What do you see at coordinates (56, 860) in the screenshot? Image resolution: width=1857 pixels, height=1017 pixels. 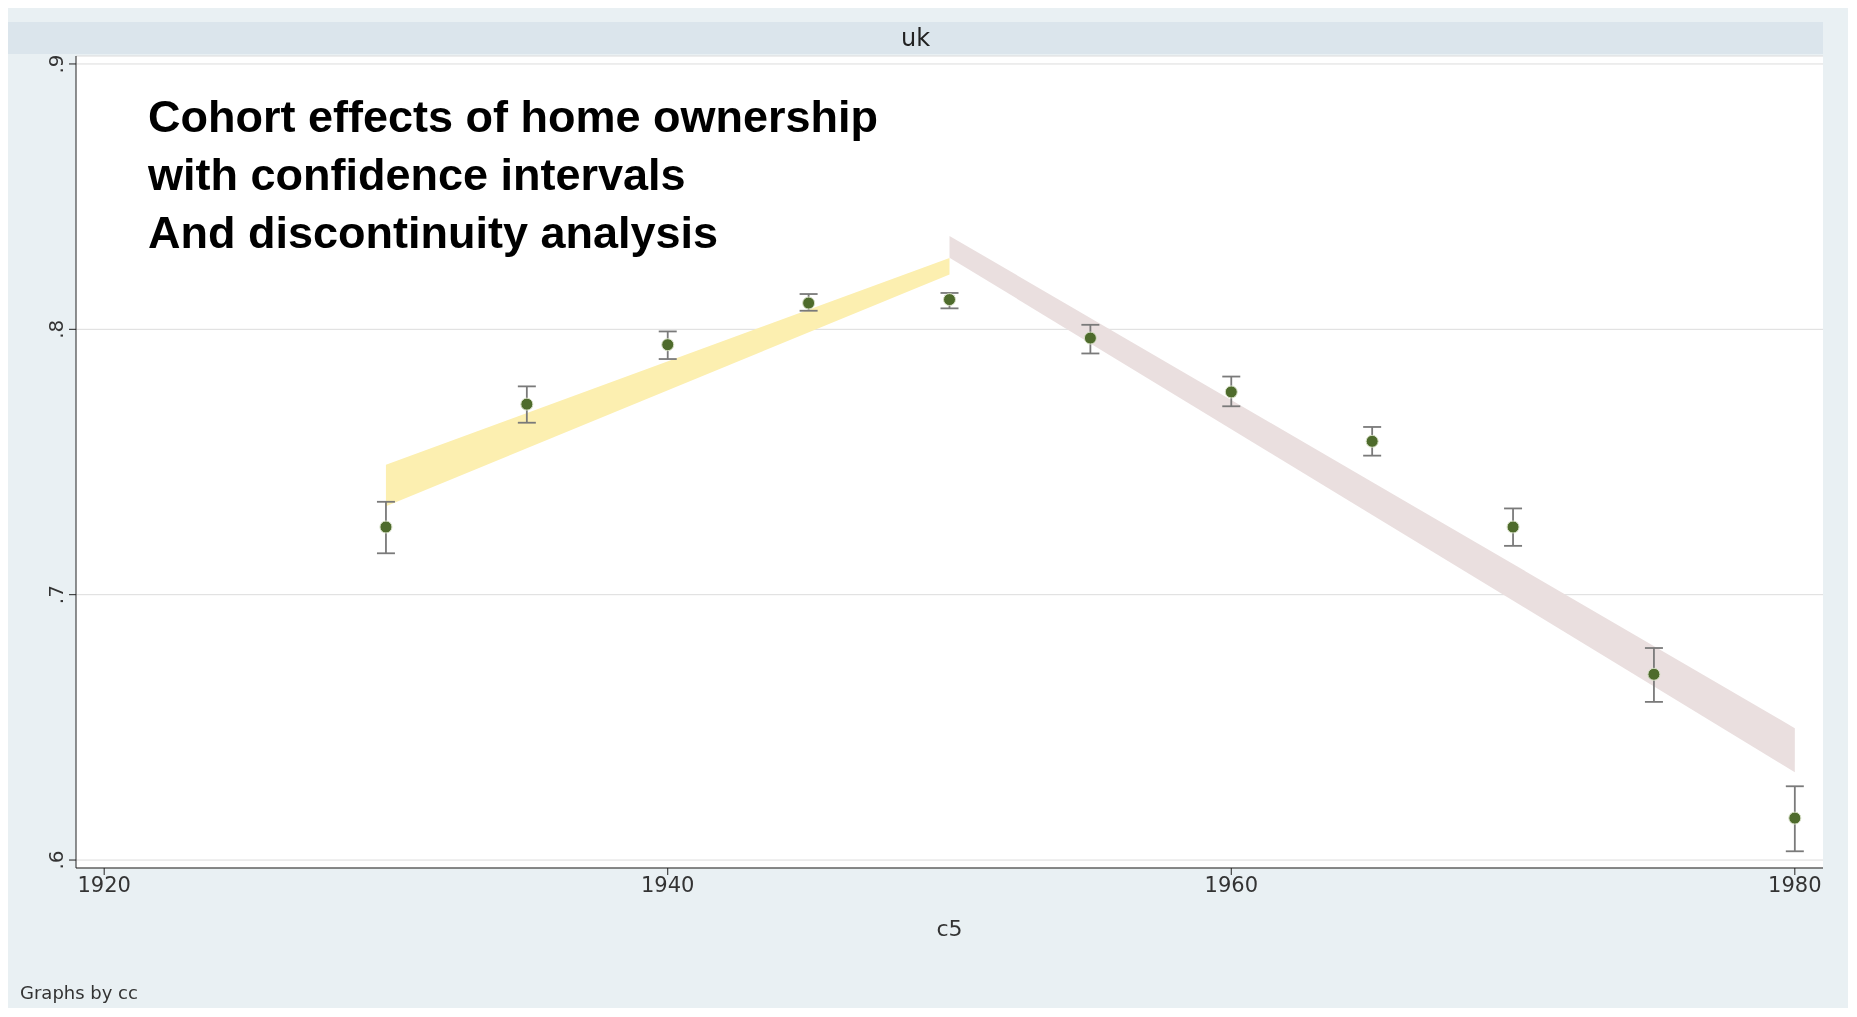 I see `y-tick-label: .6` at bounding box center [56, 860].